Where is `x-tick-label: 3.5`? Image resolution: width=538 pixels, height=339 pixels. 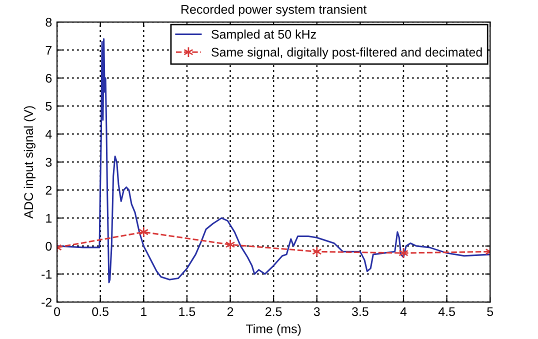
x-tick-label: 3.5 is located at coordinates (360, 311).